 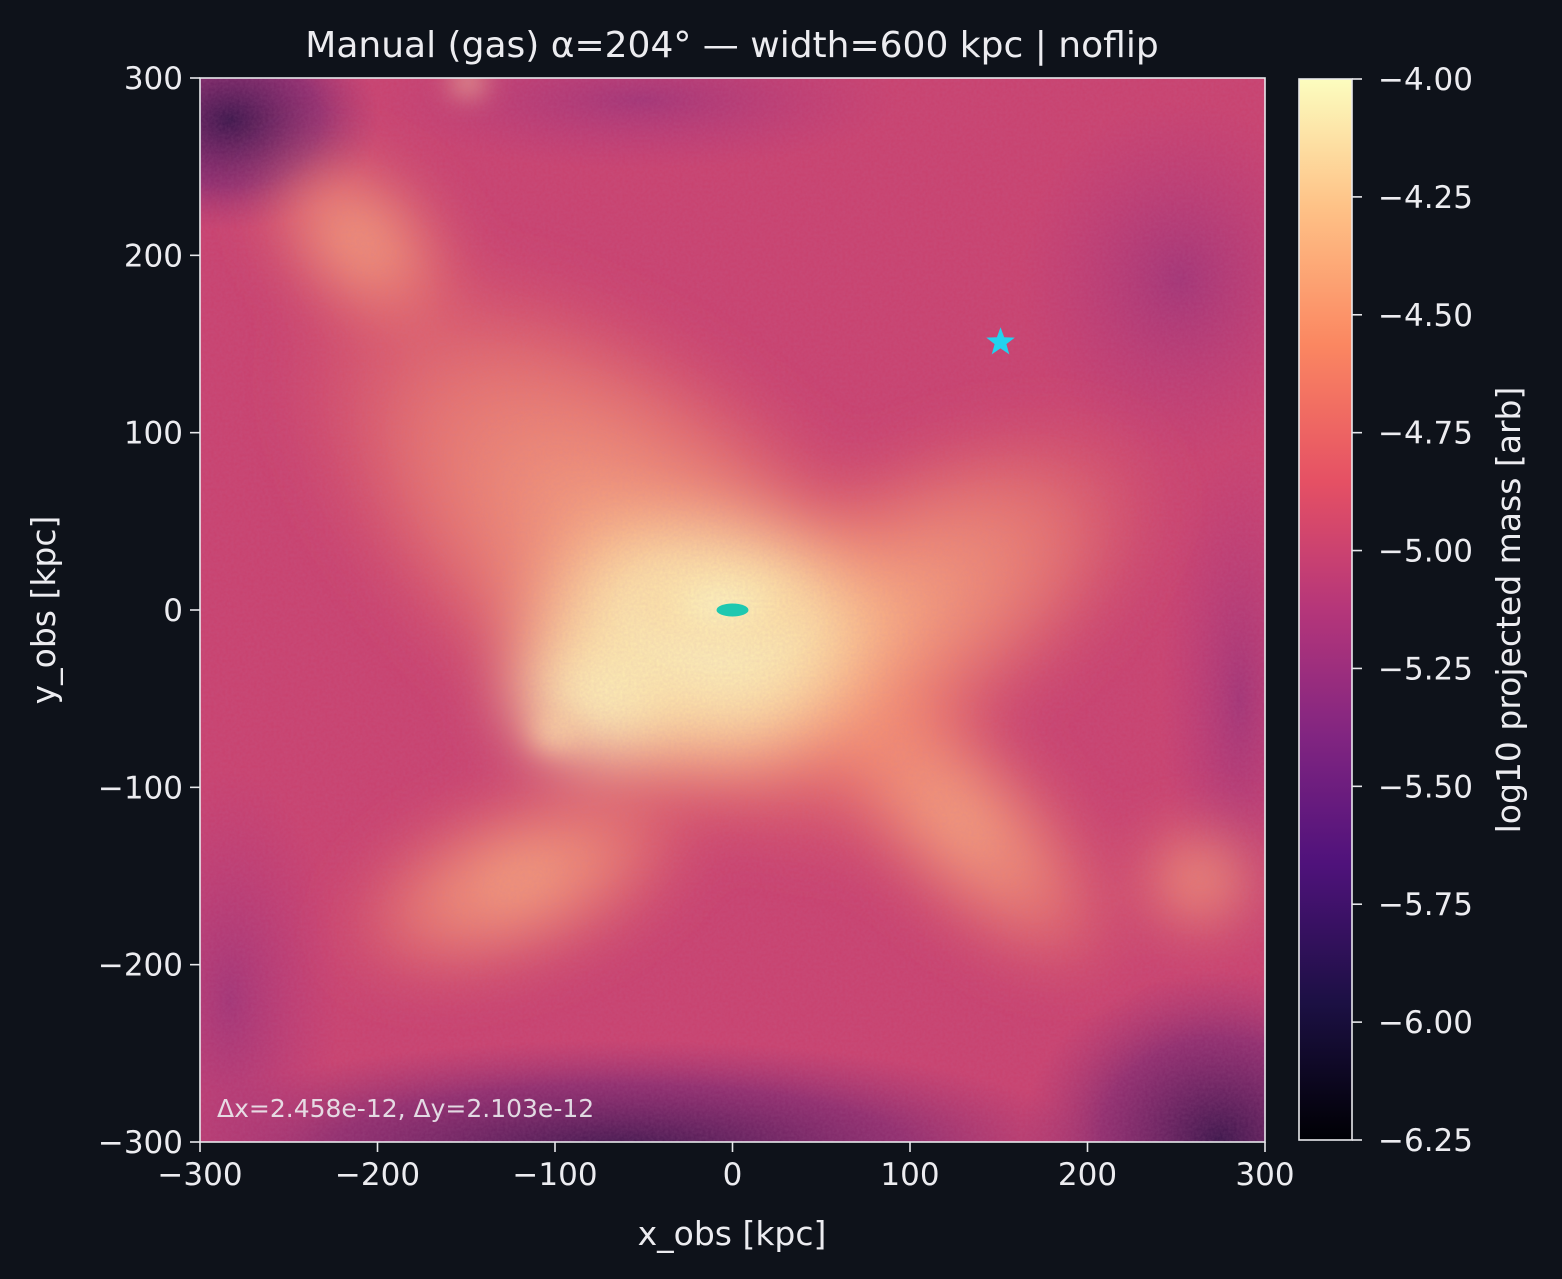 I want to click on colorbar-frame, so click(x=1325, y=609).